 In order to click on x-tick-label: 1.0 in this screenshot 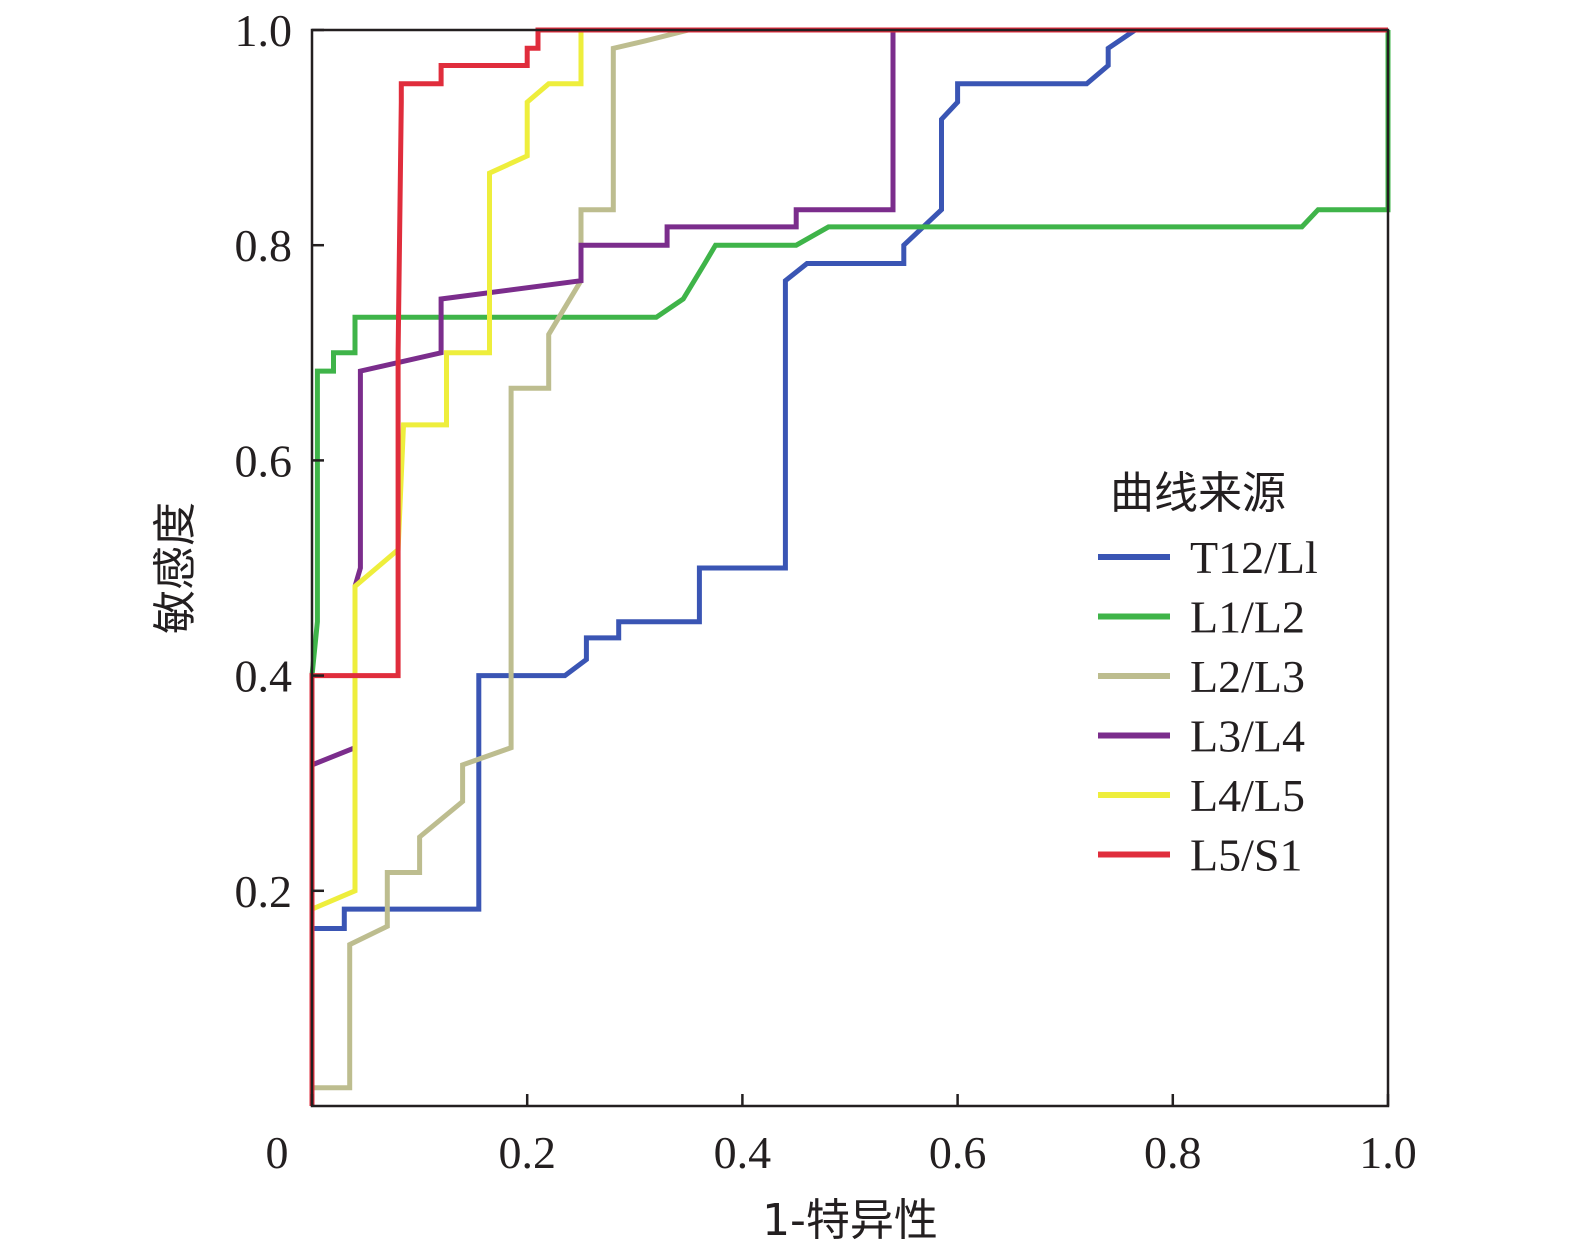, I will do `click(1388, 1152)`.